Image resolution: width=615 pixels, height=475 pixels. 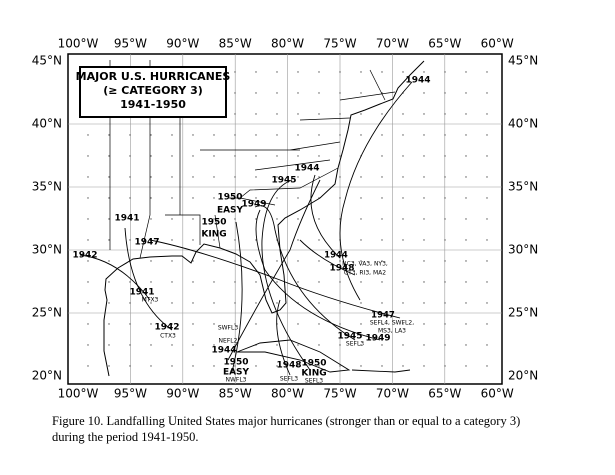 I want to click on track-label: CTX3, so click(x=168, y=336).